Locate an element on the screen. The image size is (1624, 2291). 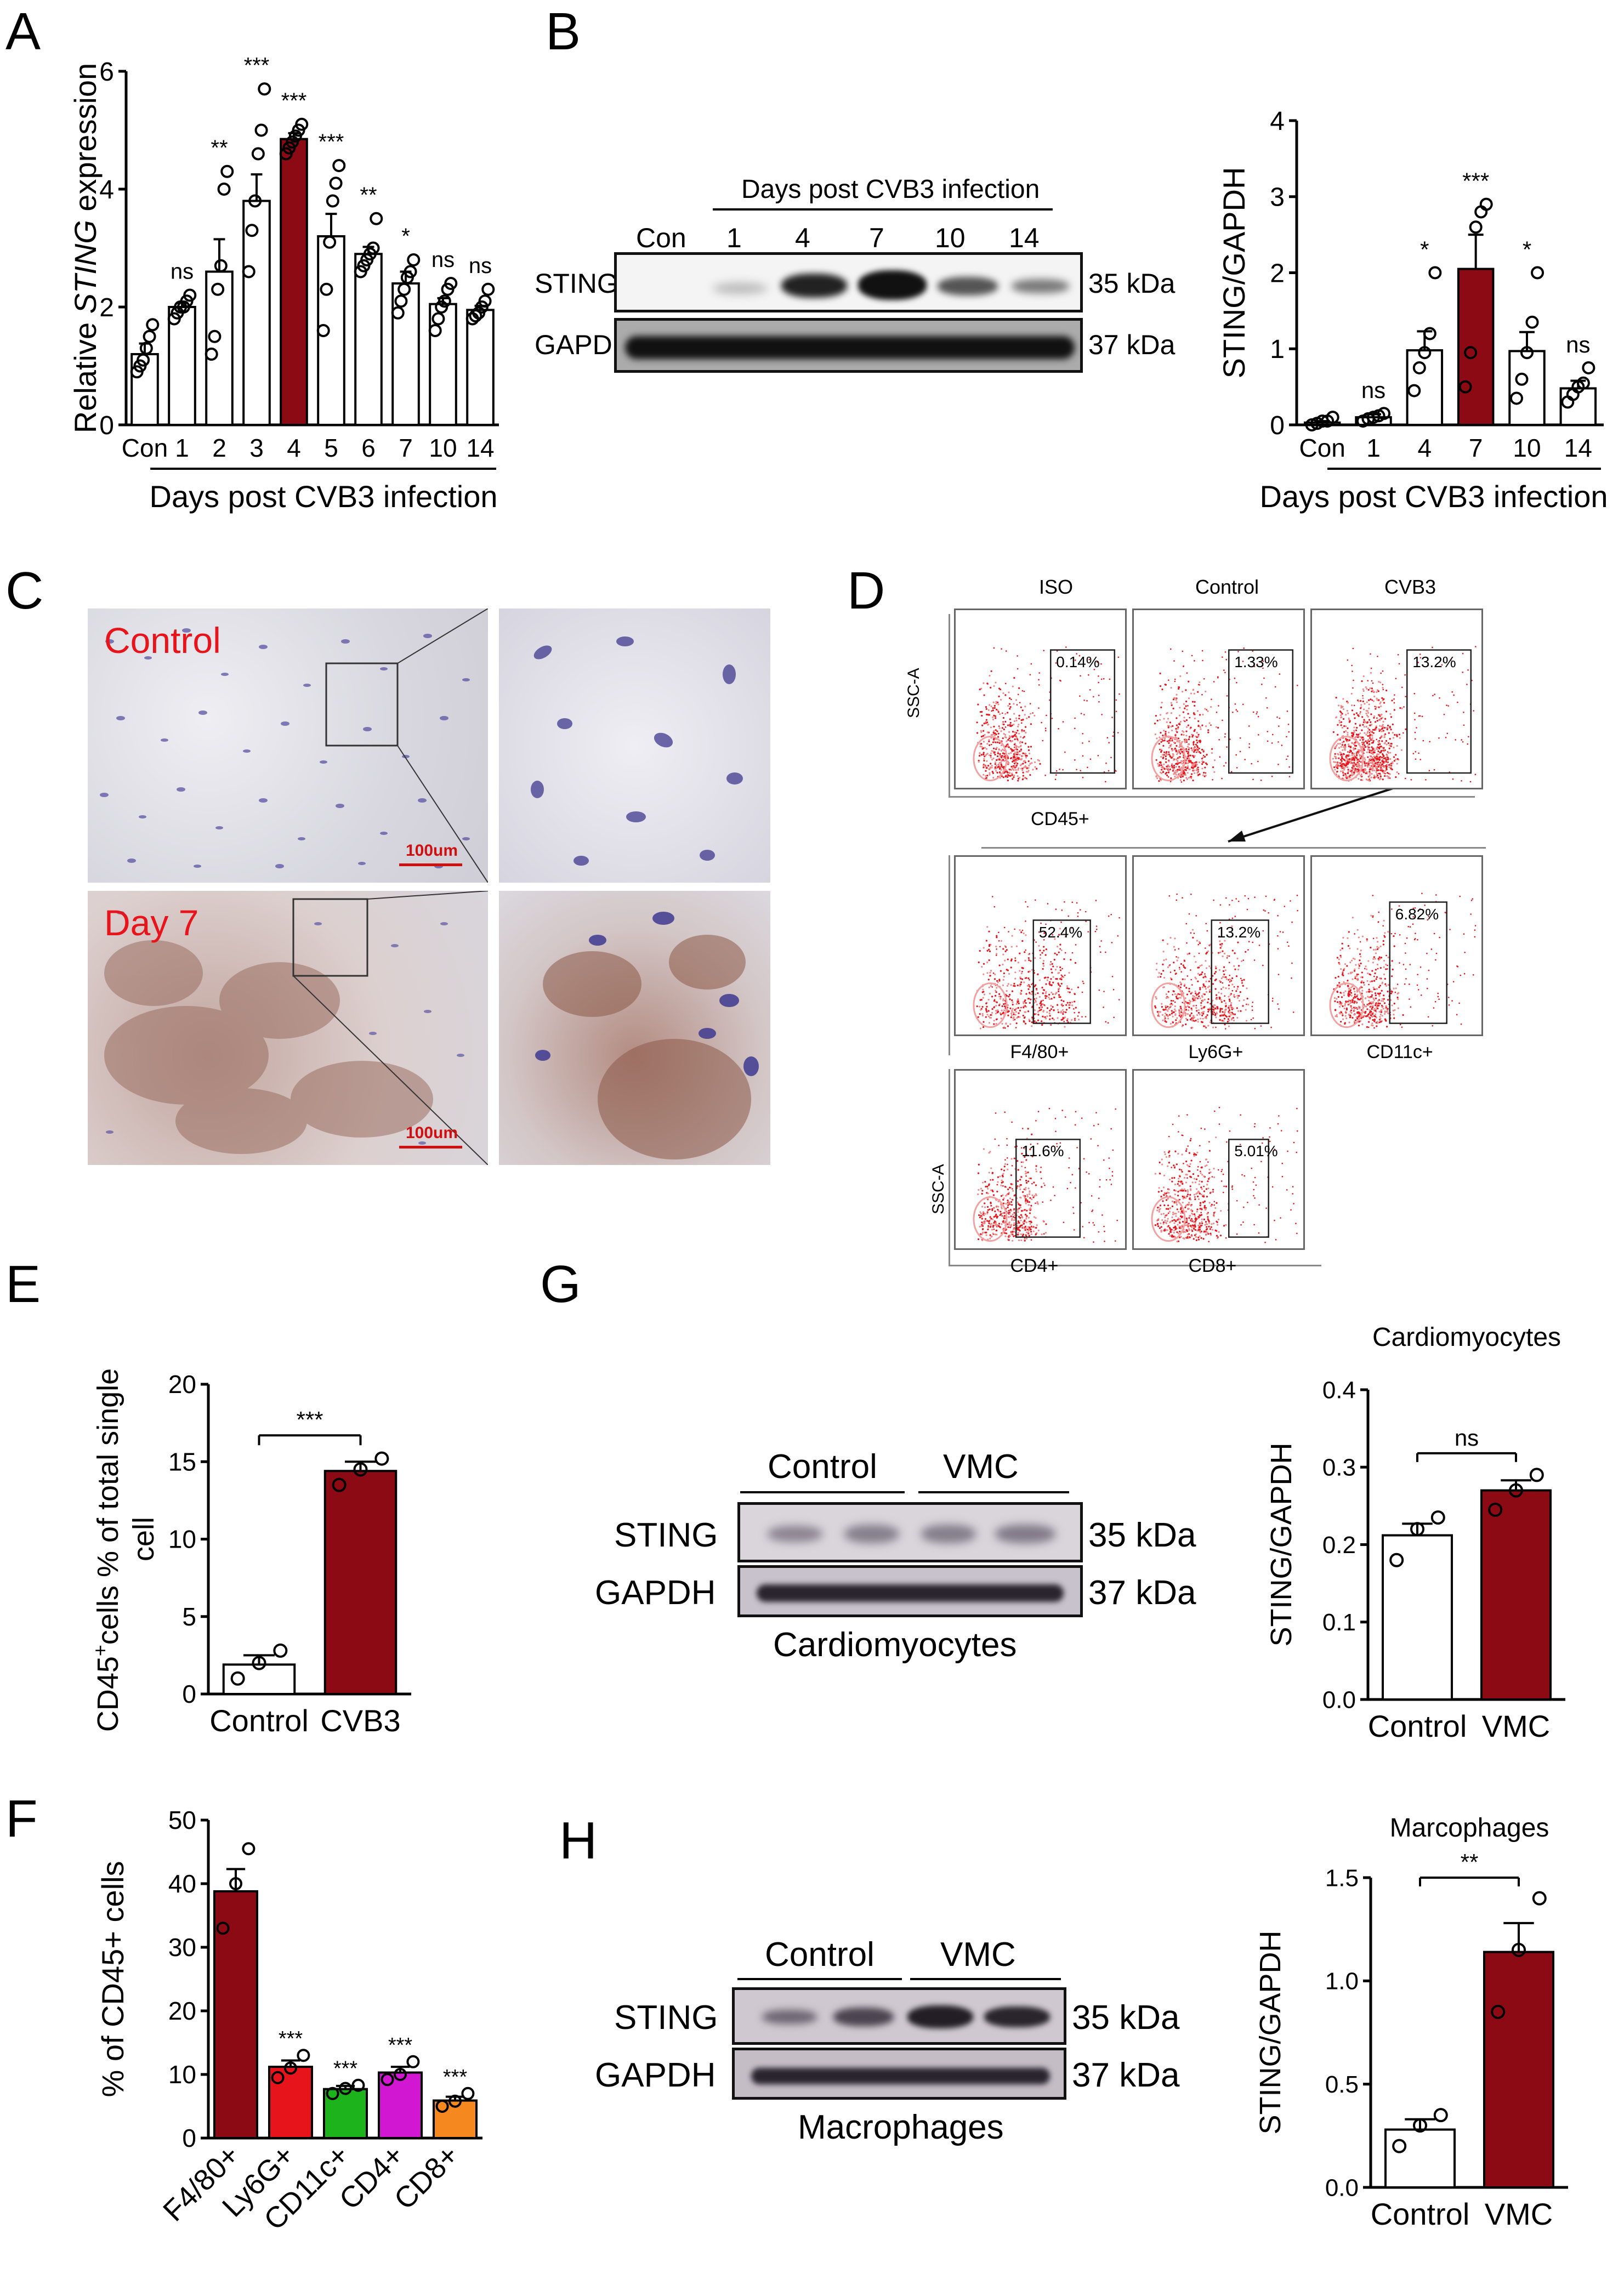
scale-bar-day7 is located at coordinates (430, 1147).